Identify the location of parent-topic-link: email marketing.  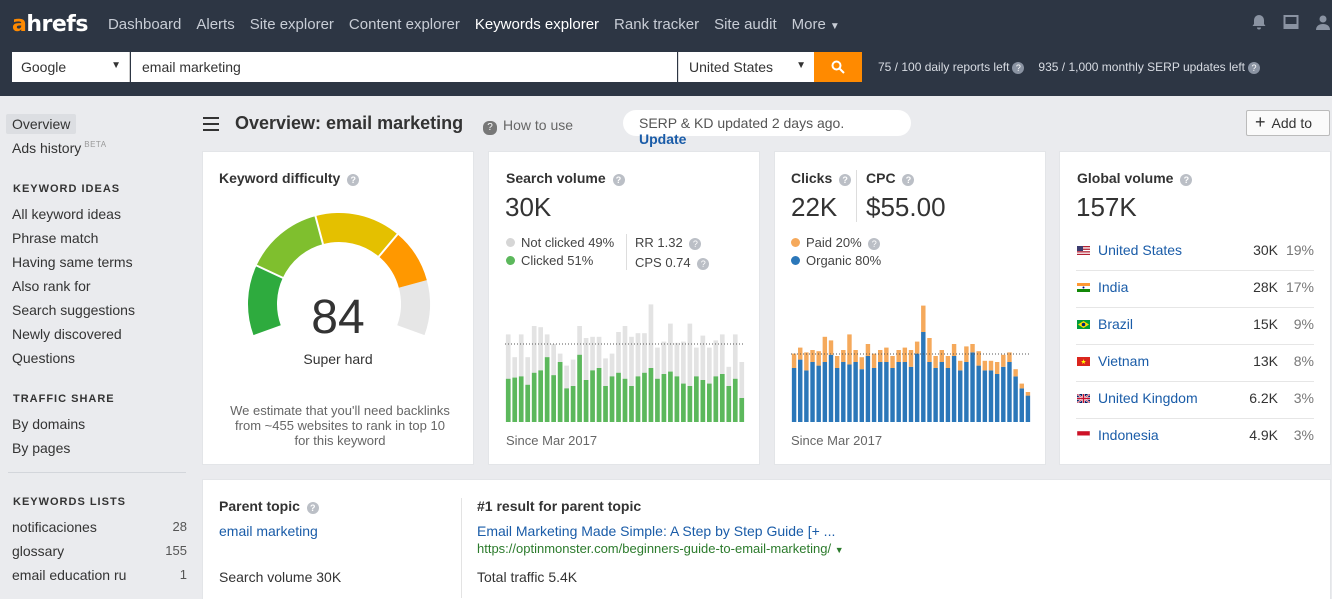
(268, 531).